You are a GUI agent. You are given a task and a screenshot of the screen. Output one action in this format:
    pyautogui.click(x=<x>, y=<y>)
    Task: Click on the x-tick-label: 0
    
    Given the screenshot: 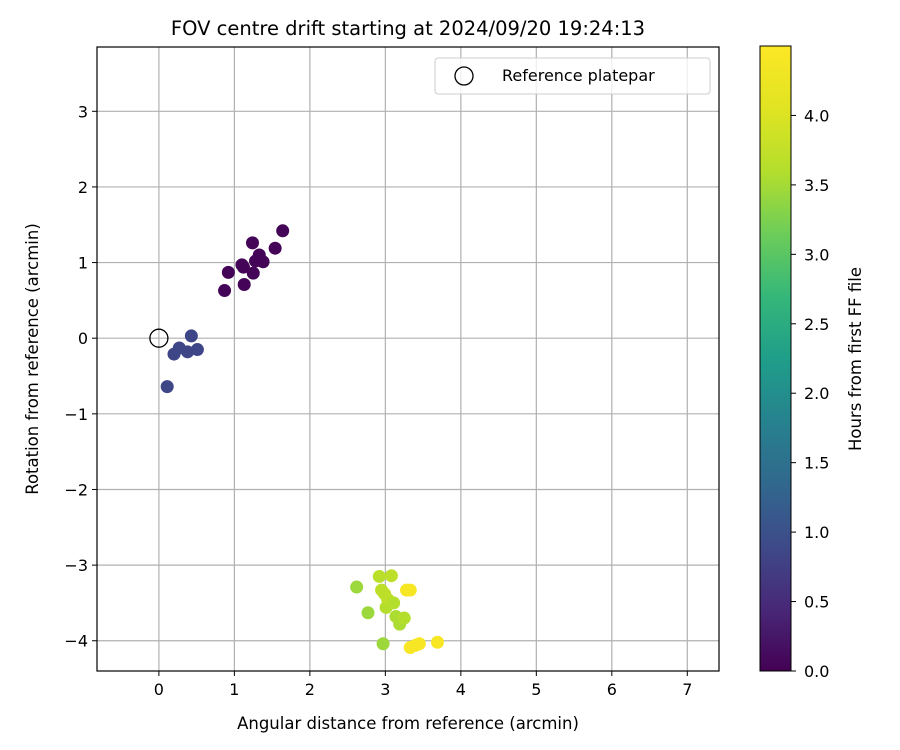 What is the action you would take?
    pyautogui.click(x=159, y=689)
    